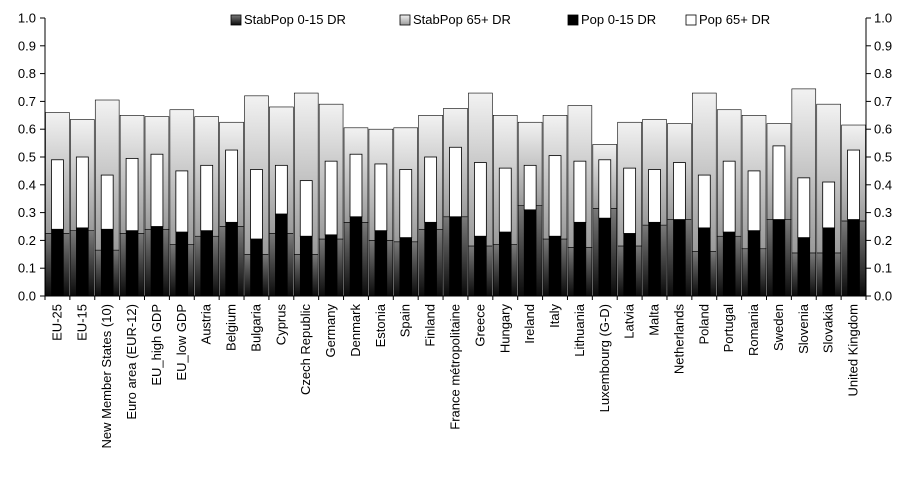 This screenshot has width=906, height=493. I want to click on right-y-tick-label: 0.1, so click(883, 268).